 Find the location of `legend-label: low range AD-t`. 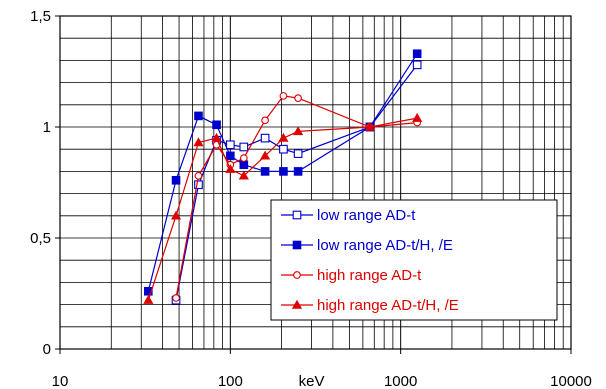

legend-label: low range AD-t is located at coordinates (366, 215).